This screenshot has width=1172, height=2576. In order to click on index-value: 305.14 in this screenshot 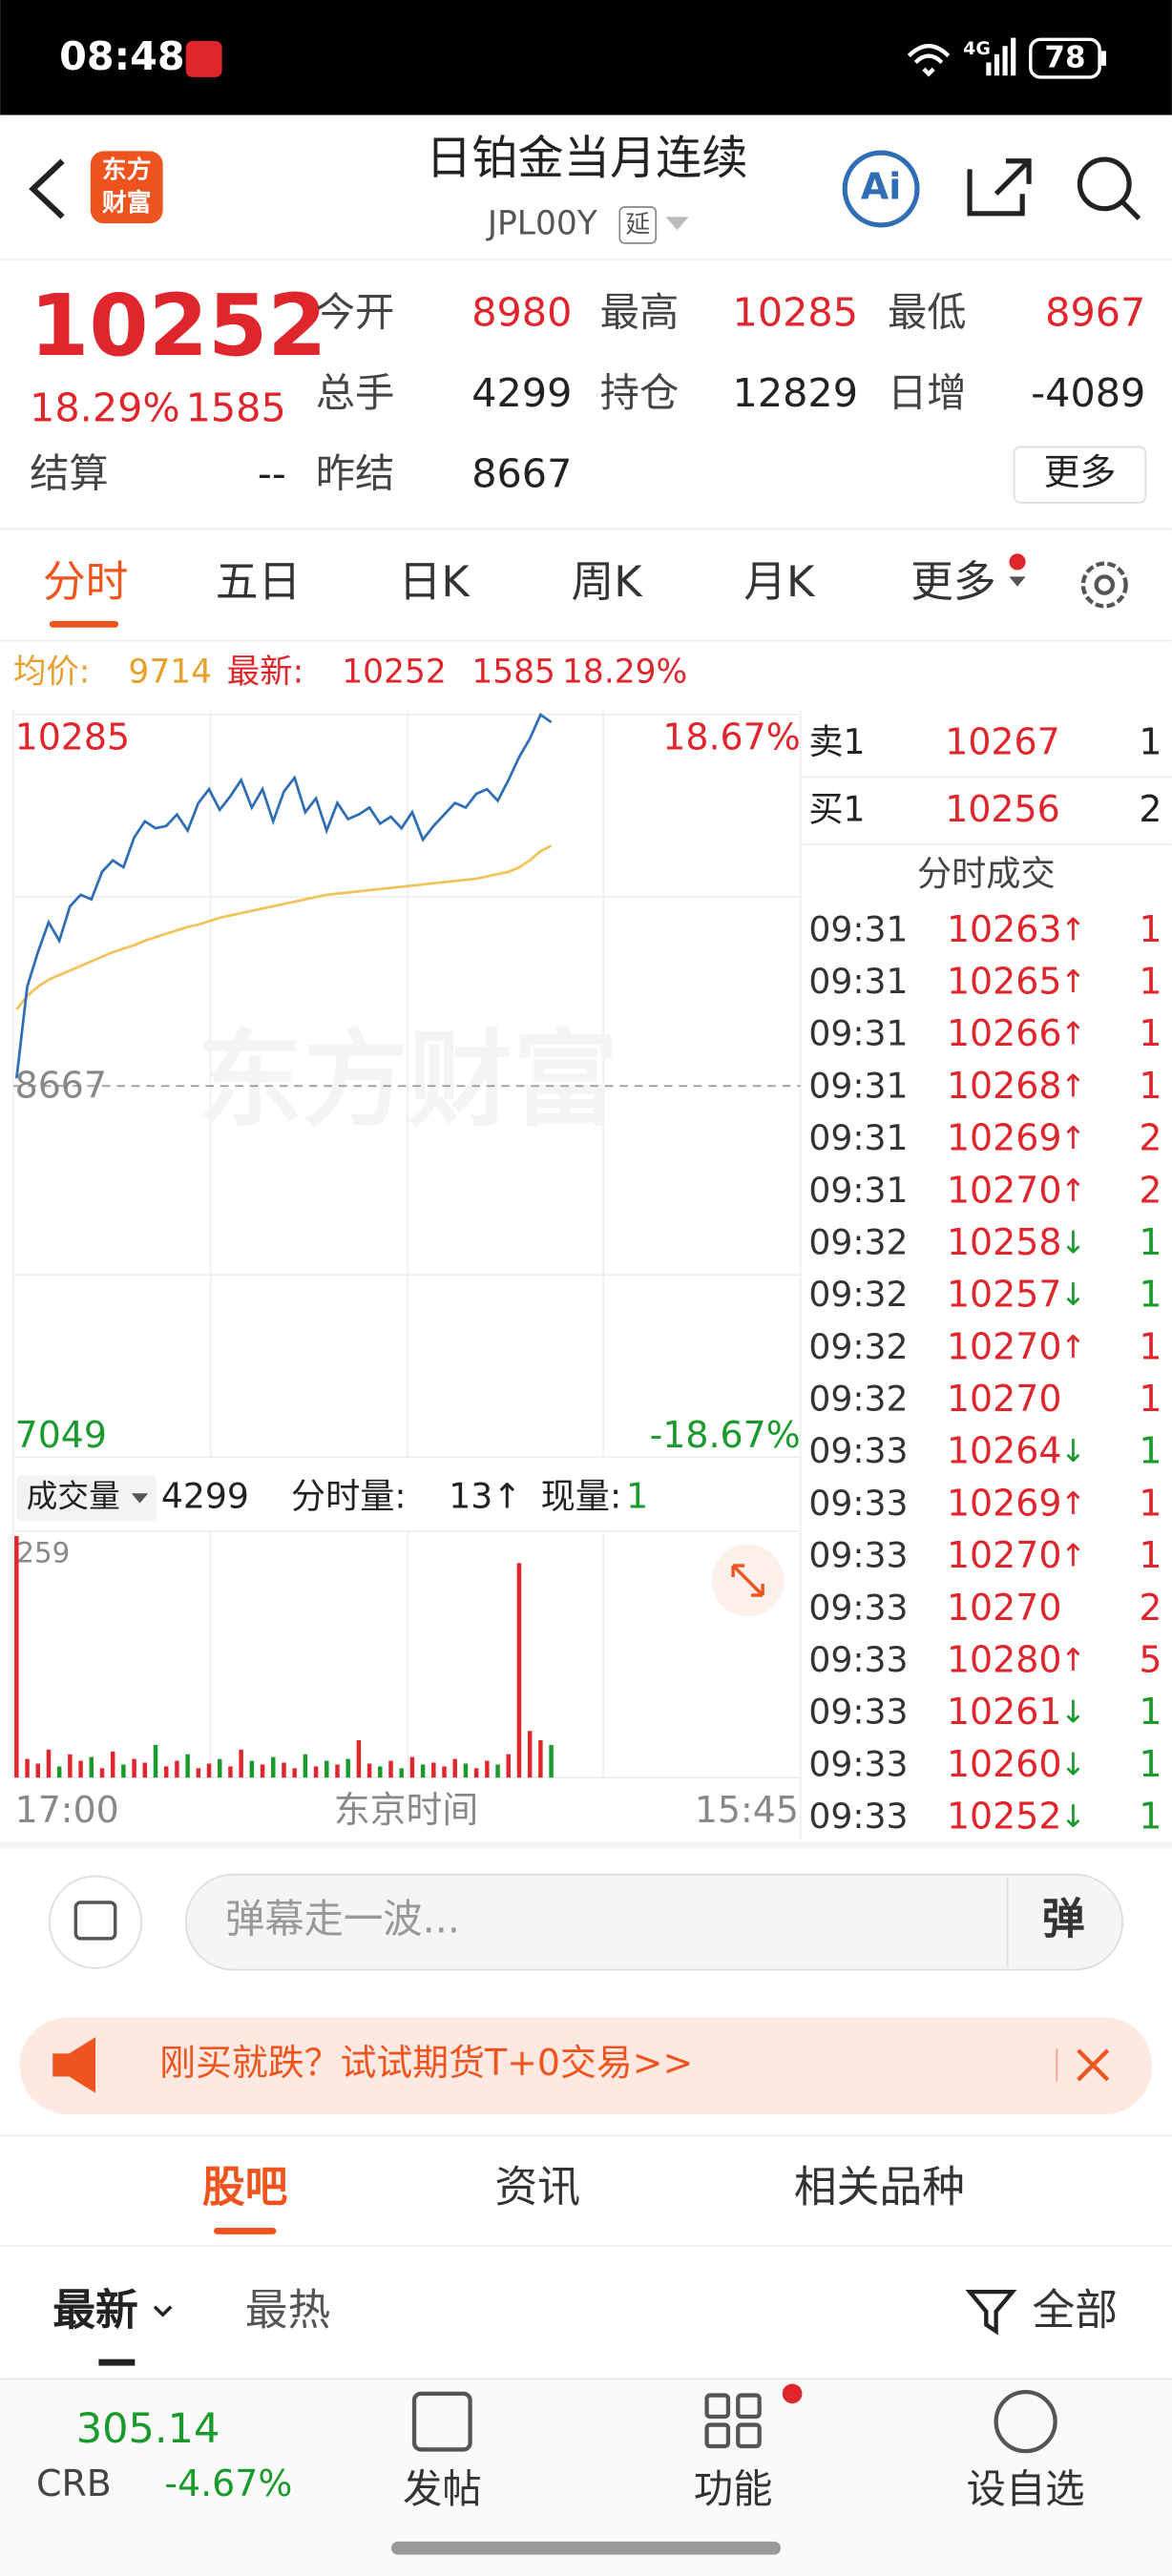, I will do `click(148, 2429)`.